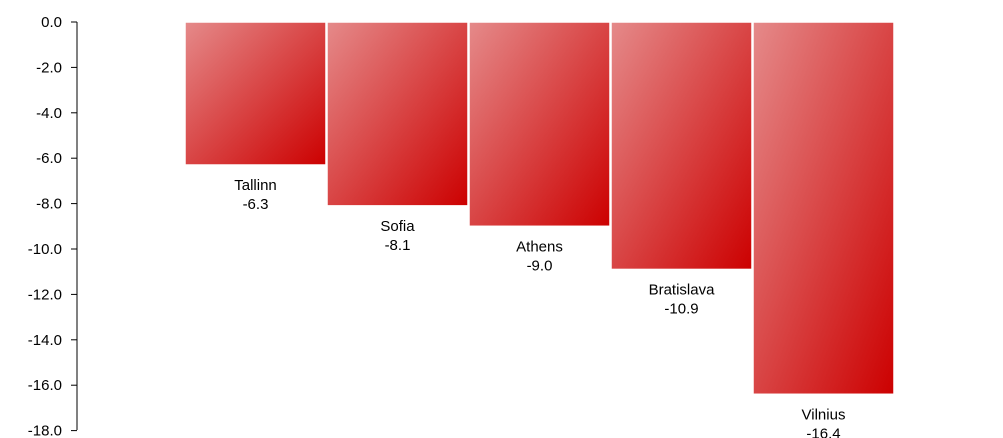 The height and width of the screenshot is (438, 1003). I want to click on bar-vilnius, so click(823, 208).